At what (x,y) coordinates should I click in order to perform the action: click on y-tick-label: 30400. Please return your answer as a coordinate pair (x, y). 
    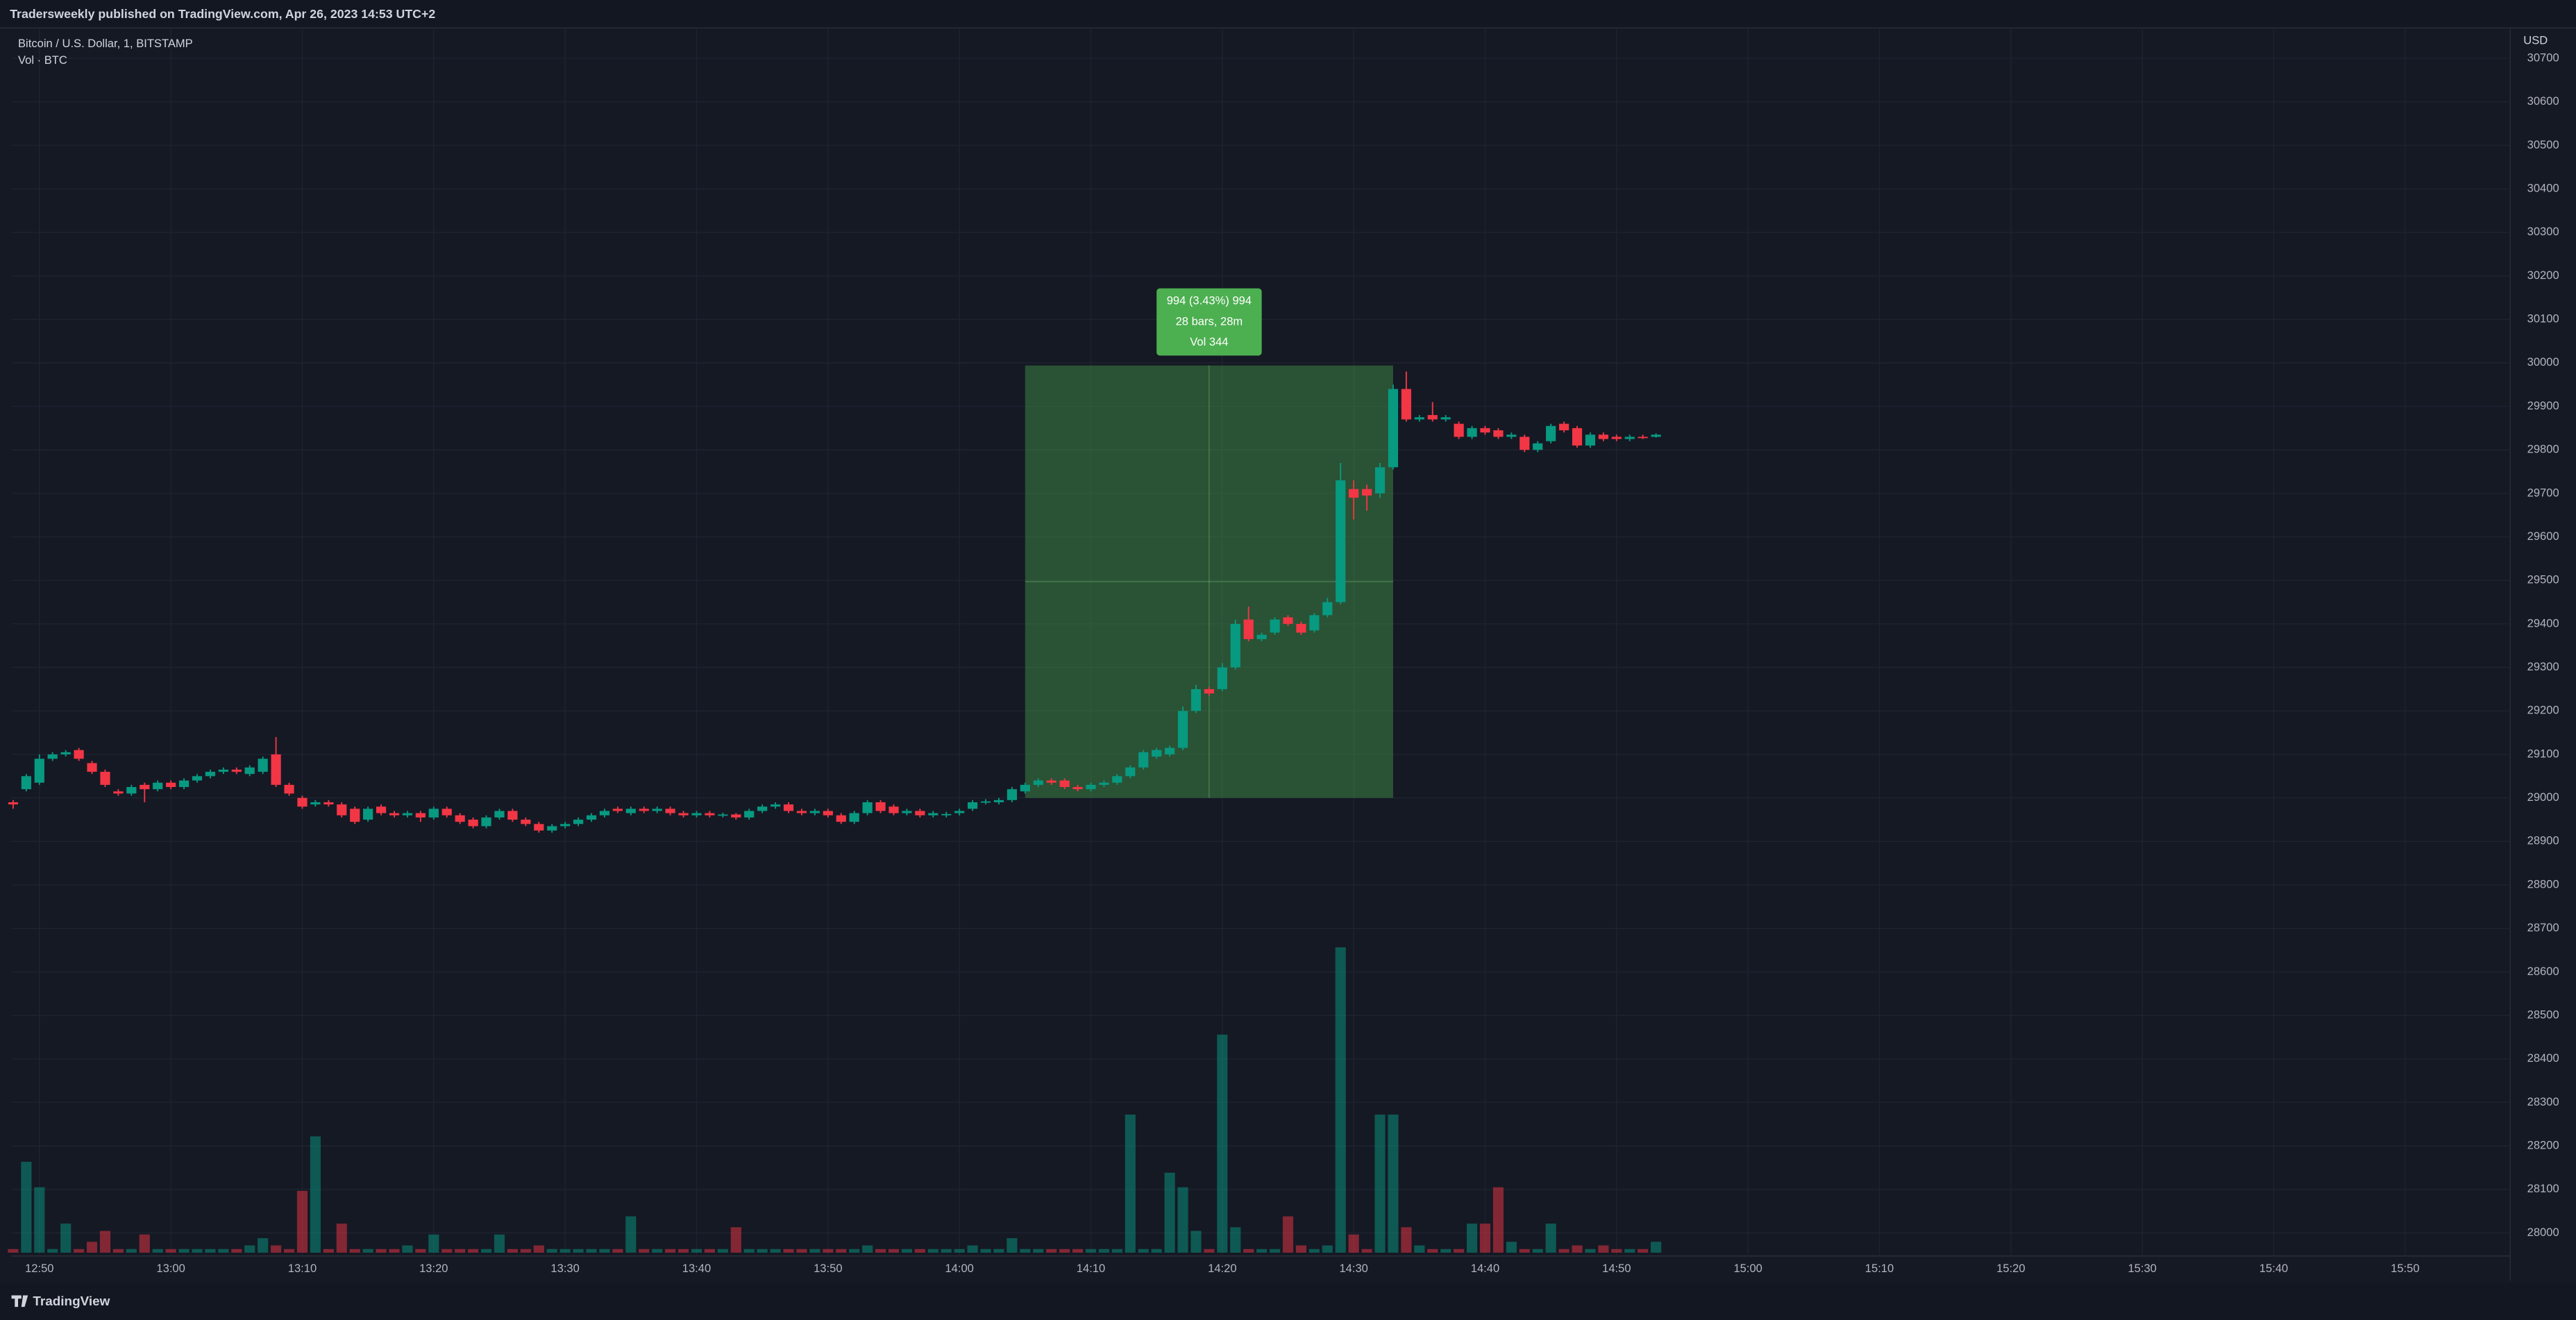
    Looking at the image, I should click on (2543, 188).